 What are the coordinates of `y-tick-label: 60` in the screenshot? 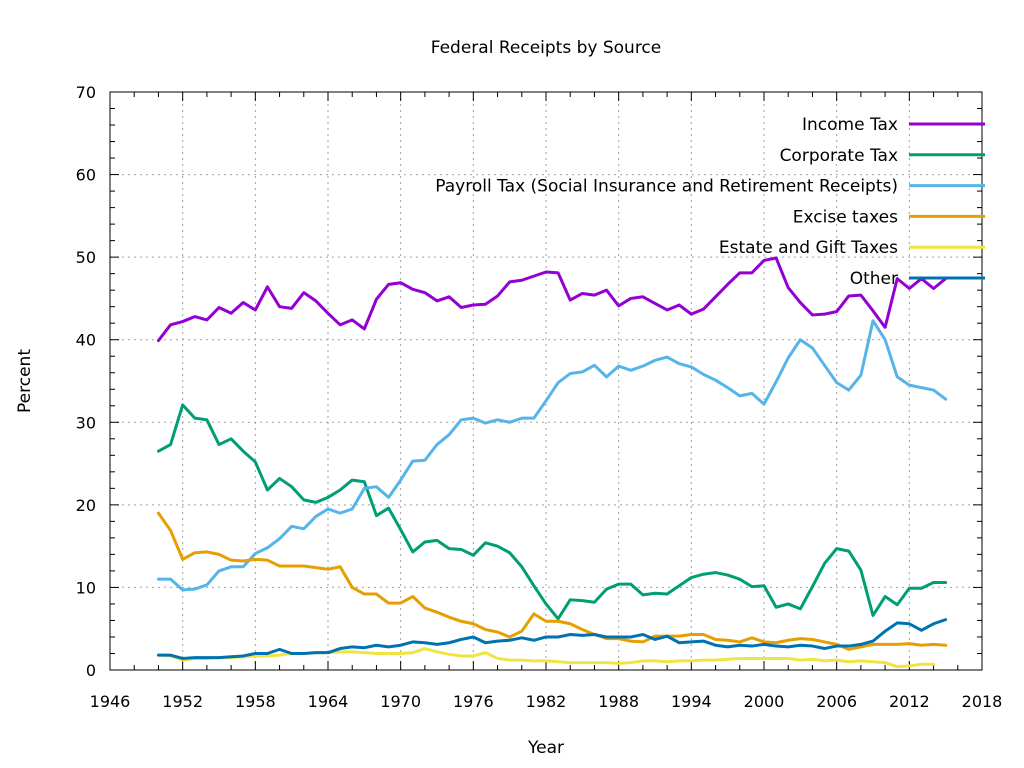 It's located at (86, 175).